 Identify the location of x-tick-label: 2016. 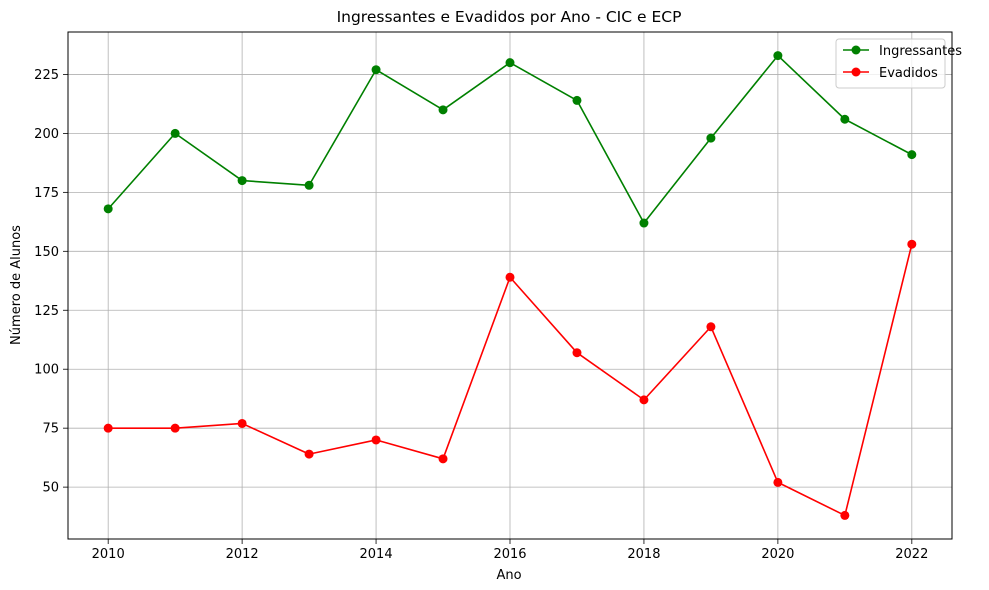
(509, 554).